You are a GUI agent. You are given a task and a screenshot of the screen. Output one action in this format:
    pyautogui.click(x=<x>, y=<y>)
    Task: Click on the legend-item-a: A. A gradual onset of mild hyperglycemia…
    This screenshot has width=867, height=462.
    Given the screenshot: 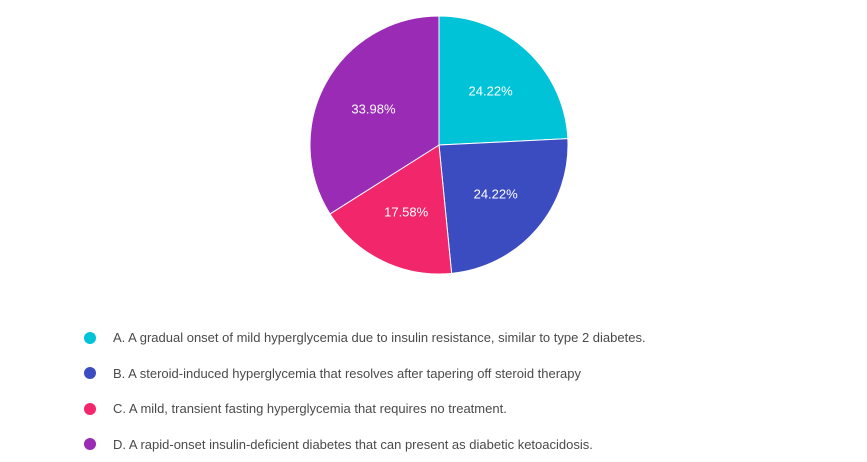 What is the action you would take?
    pyautogui.click(x=365, y=338)
    